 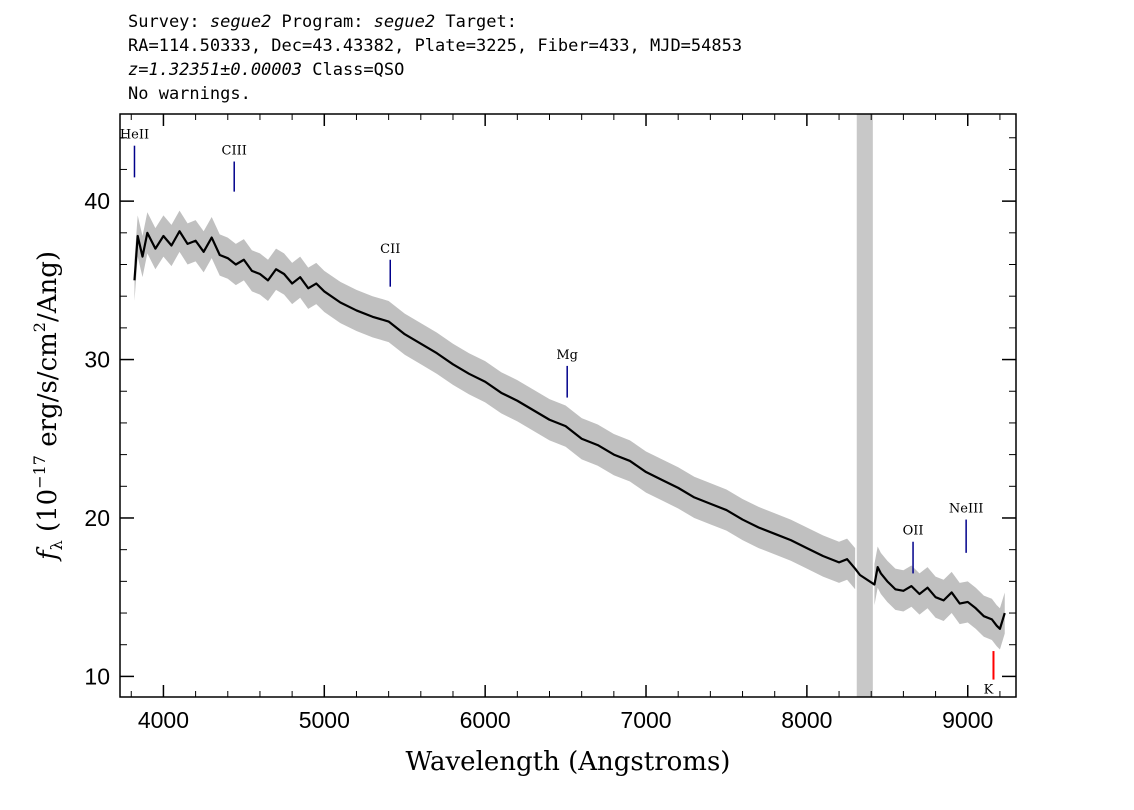 What do you see at coordinates (806, 720) in the screenshot?
I see `x-tick-label: 8000` at bounding box center [806, 720].